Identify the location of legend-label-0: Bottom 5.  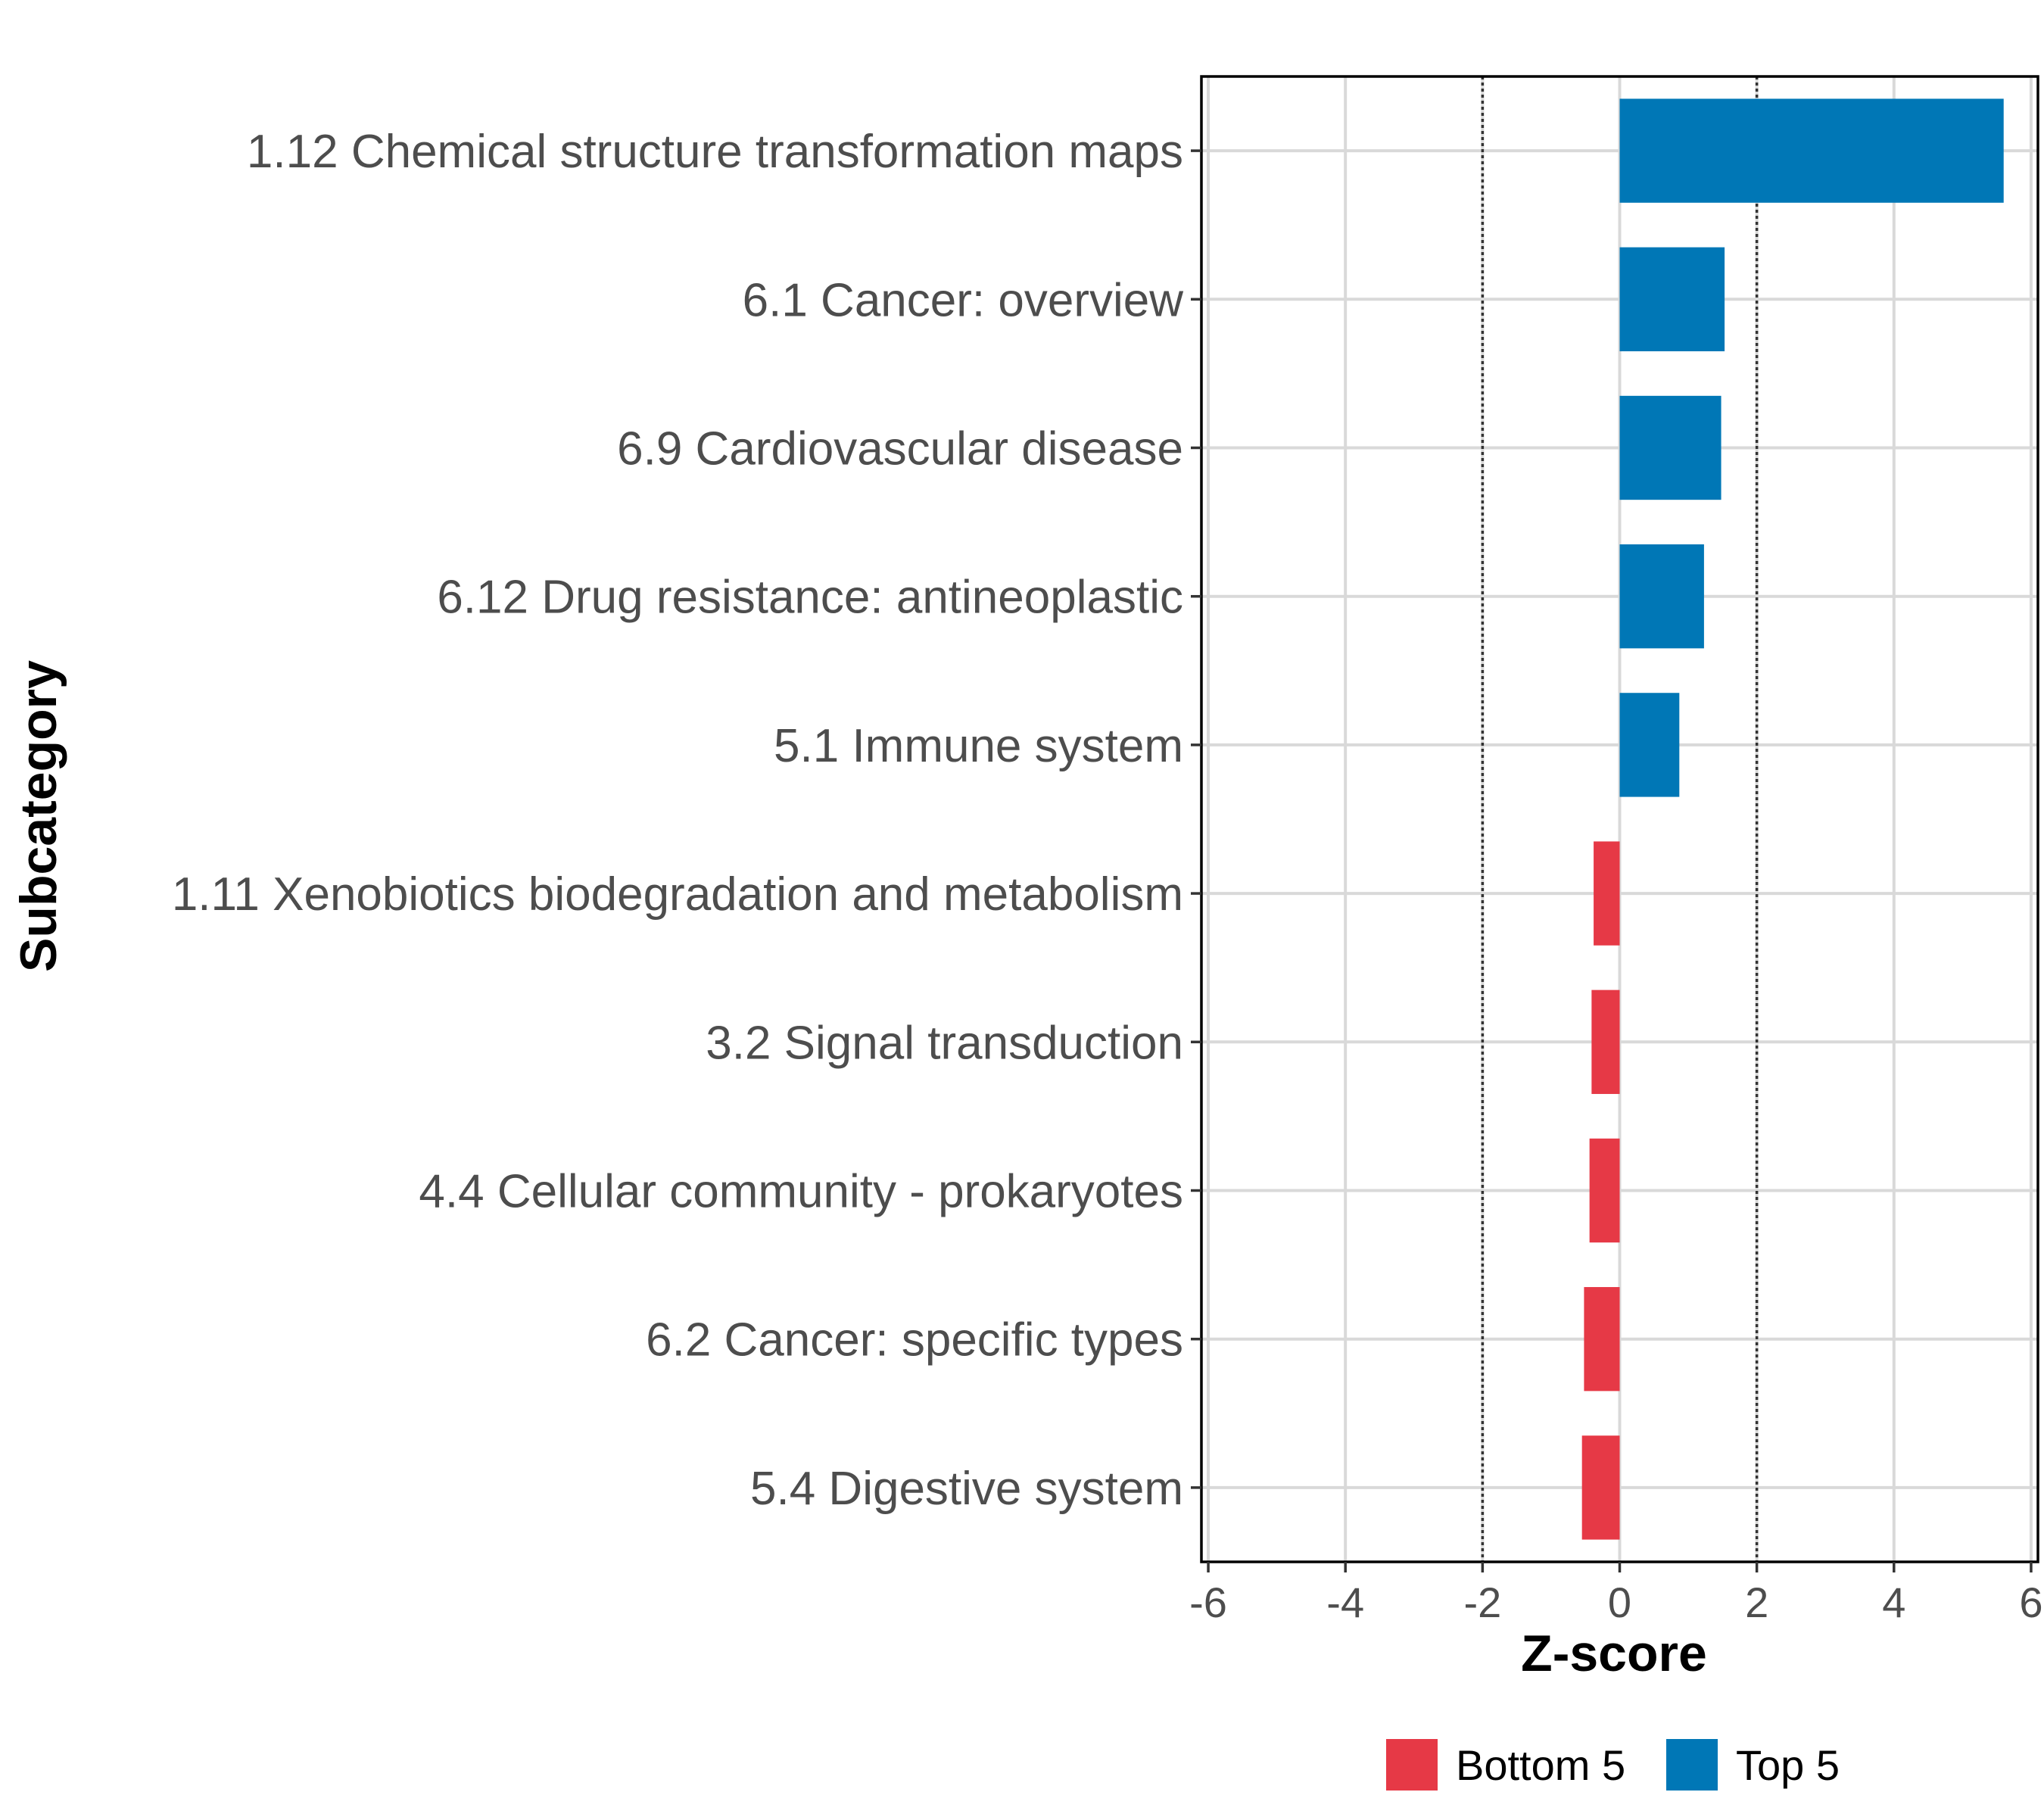
(1540, 1765).